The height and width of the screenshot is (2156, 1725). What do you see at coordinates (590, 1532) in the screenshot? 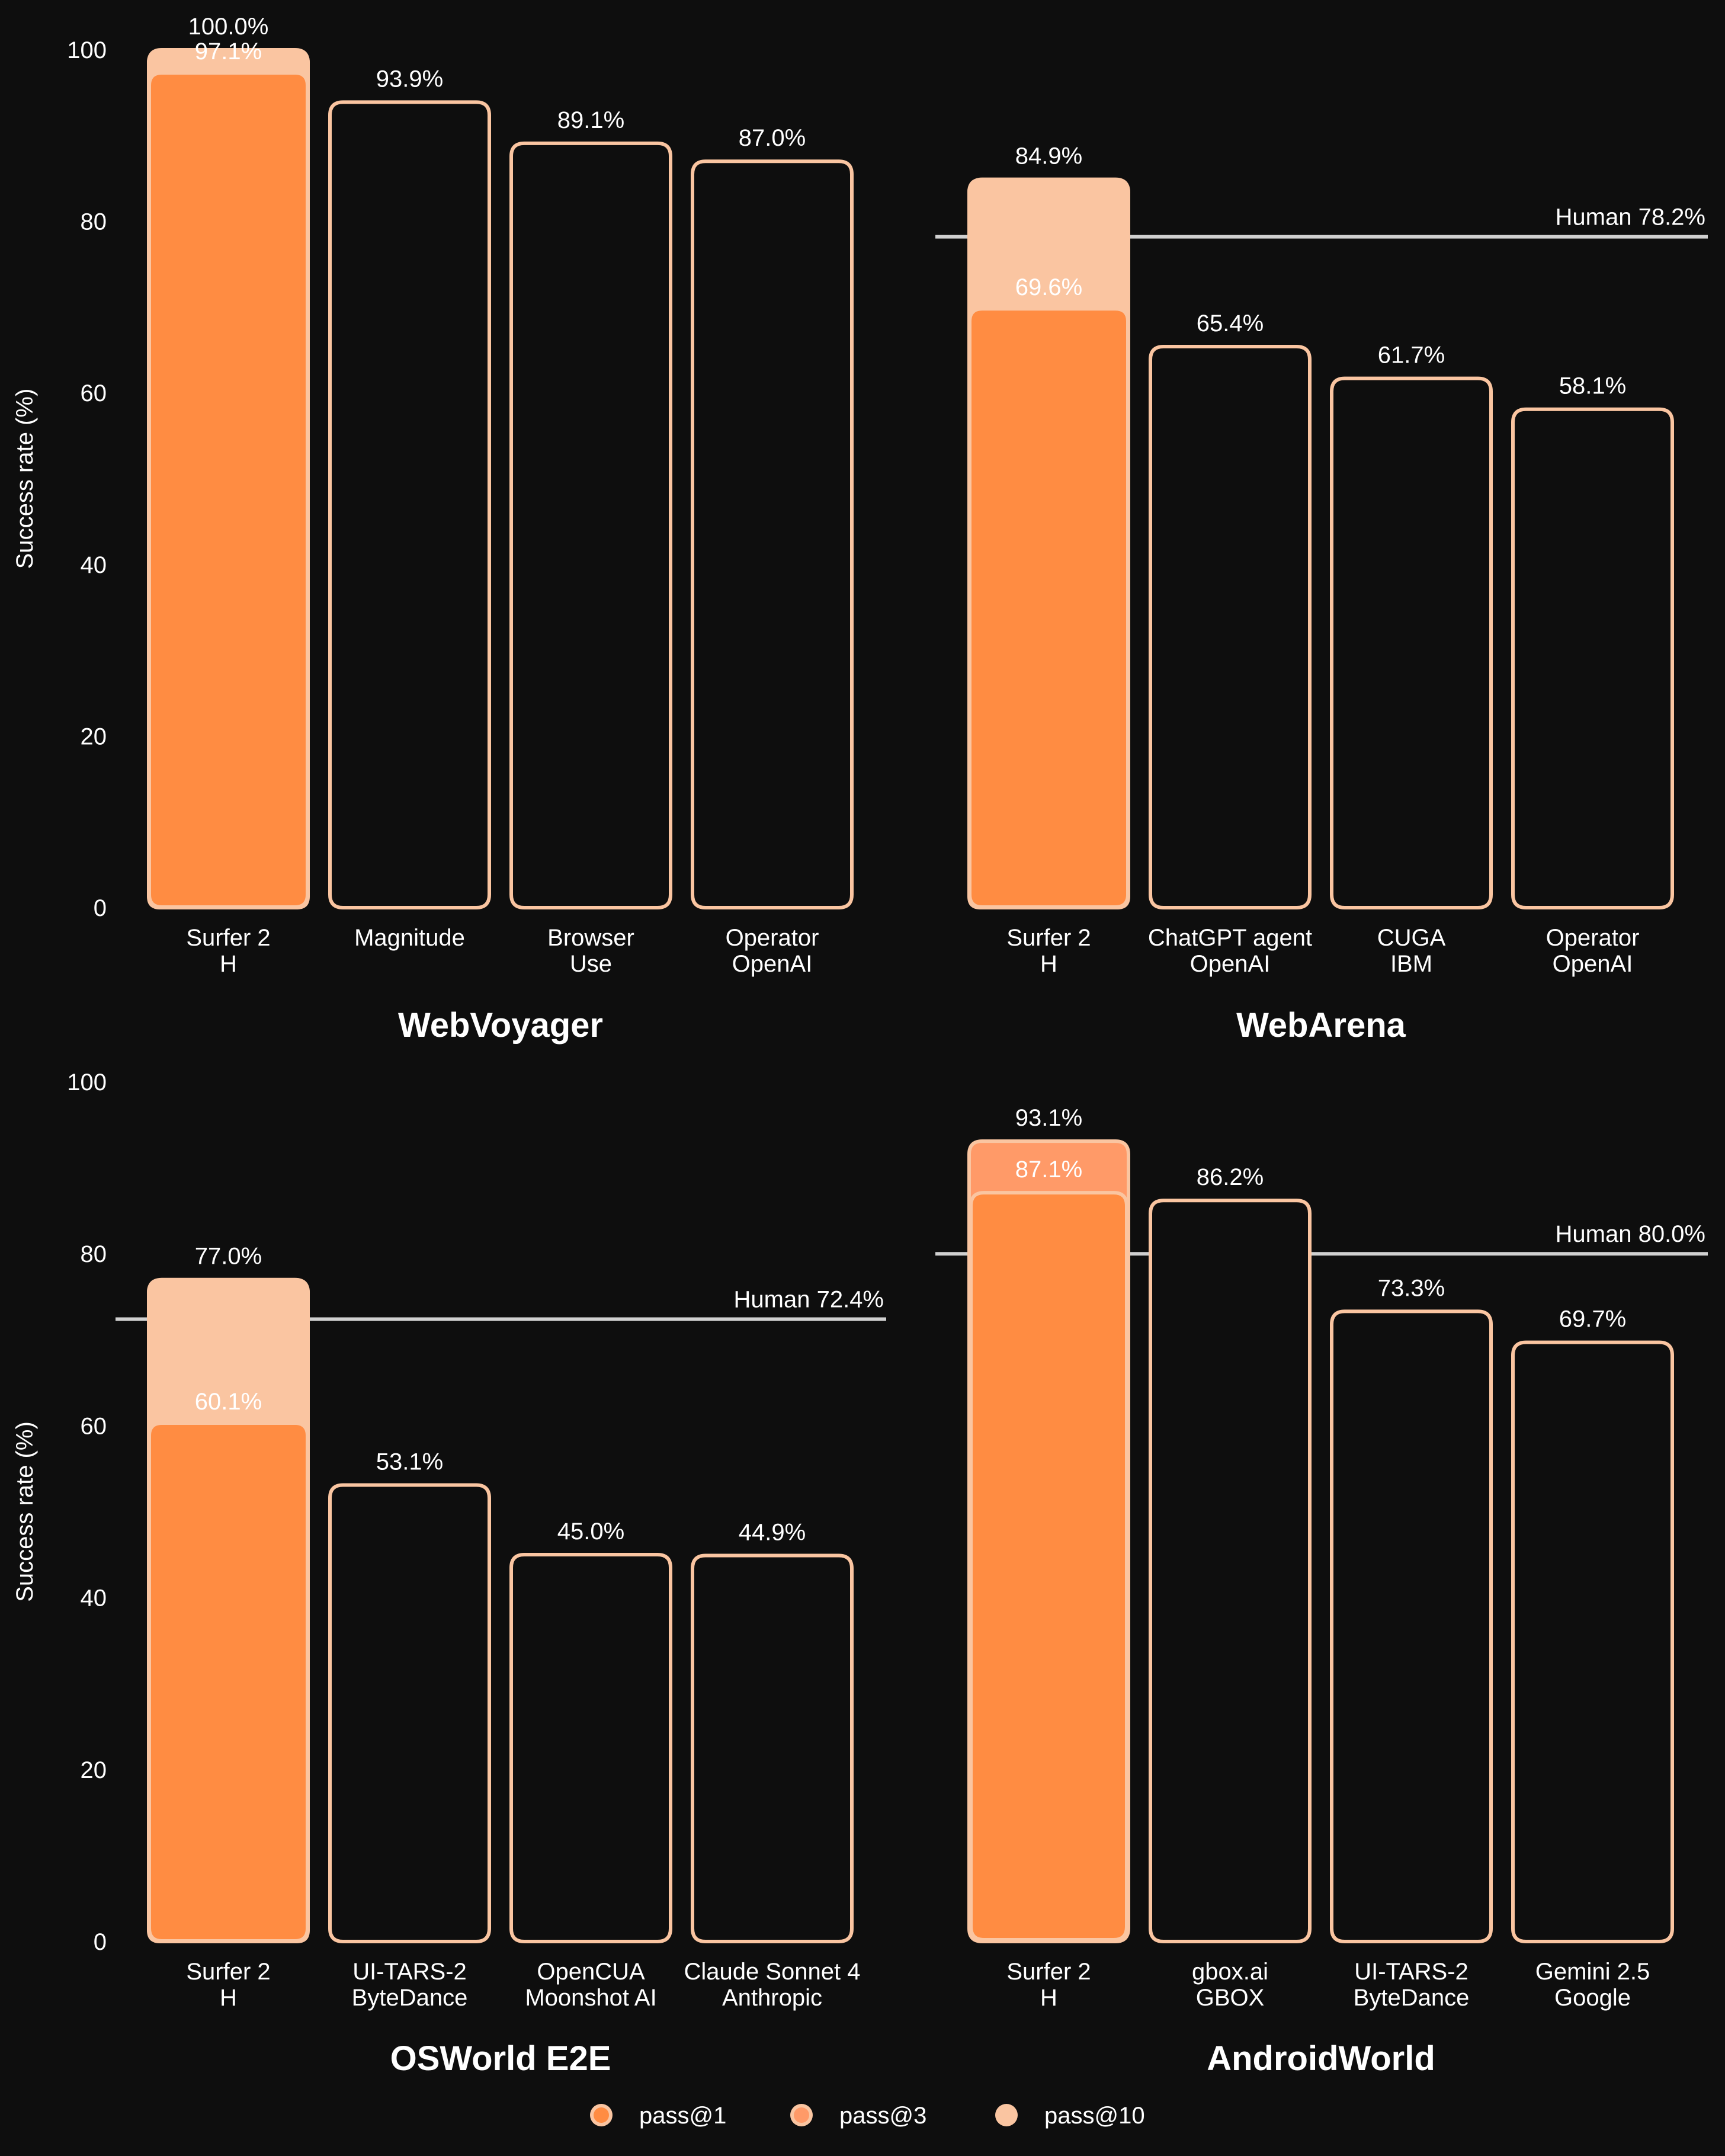
I see `bar-value-label: 45.0%` at bounding box center [590, 1532].